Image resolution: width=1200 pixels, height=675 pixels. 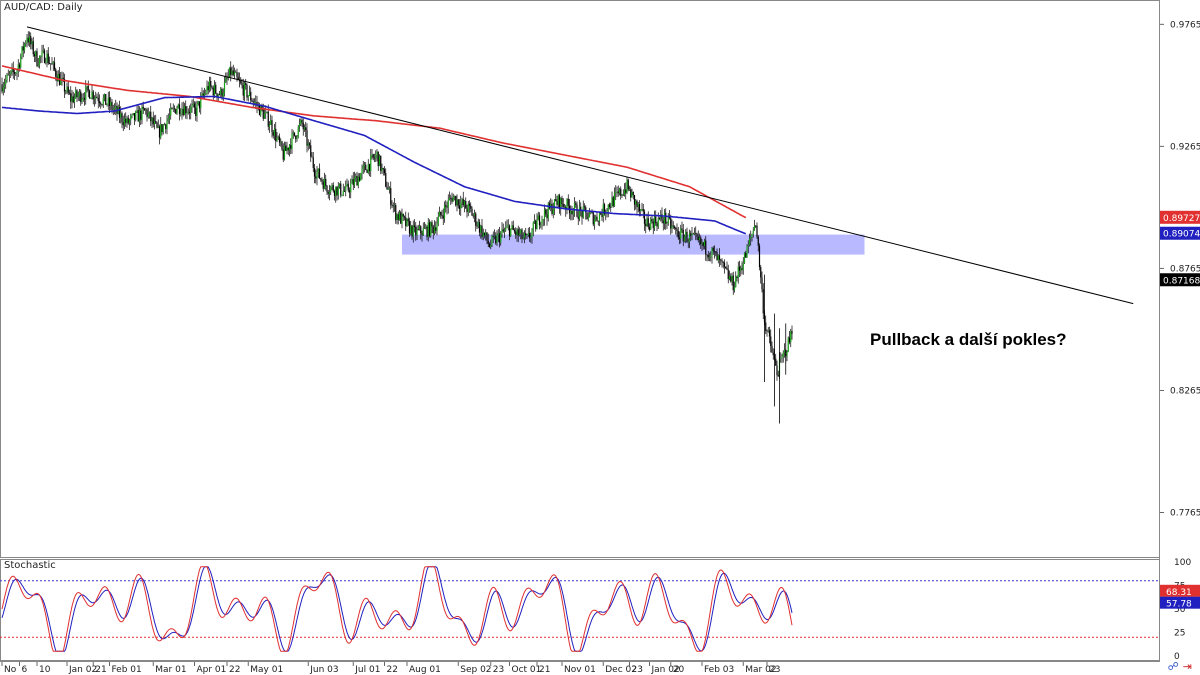 What do you see at coordinates (633, 244) in the screenshot?
I see `support-zone` at bounding box center [633, 244].